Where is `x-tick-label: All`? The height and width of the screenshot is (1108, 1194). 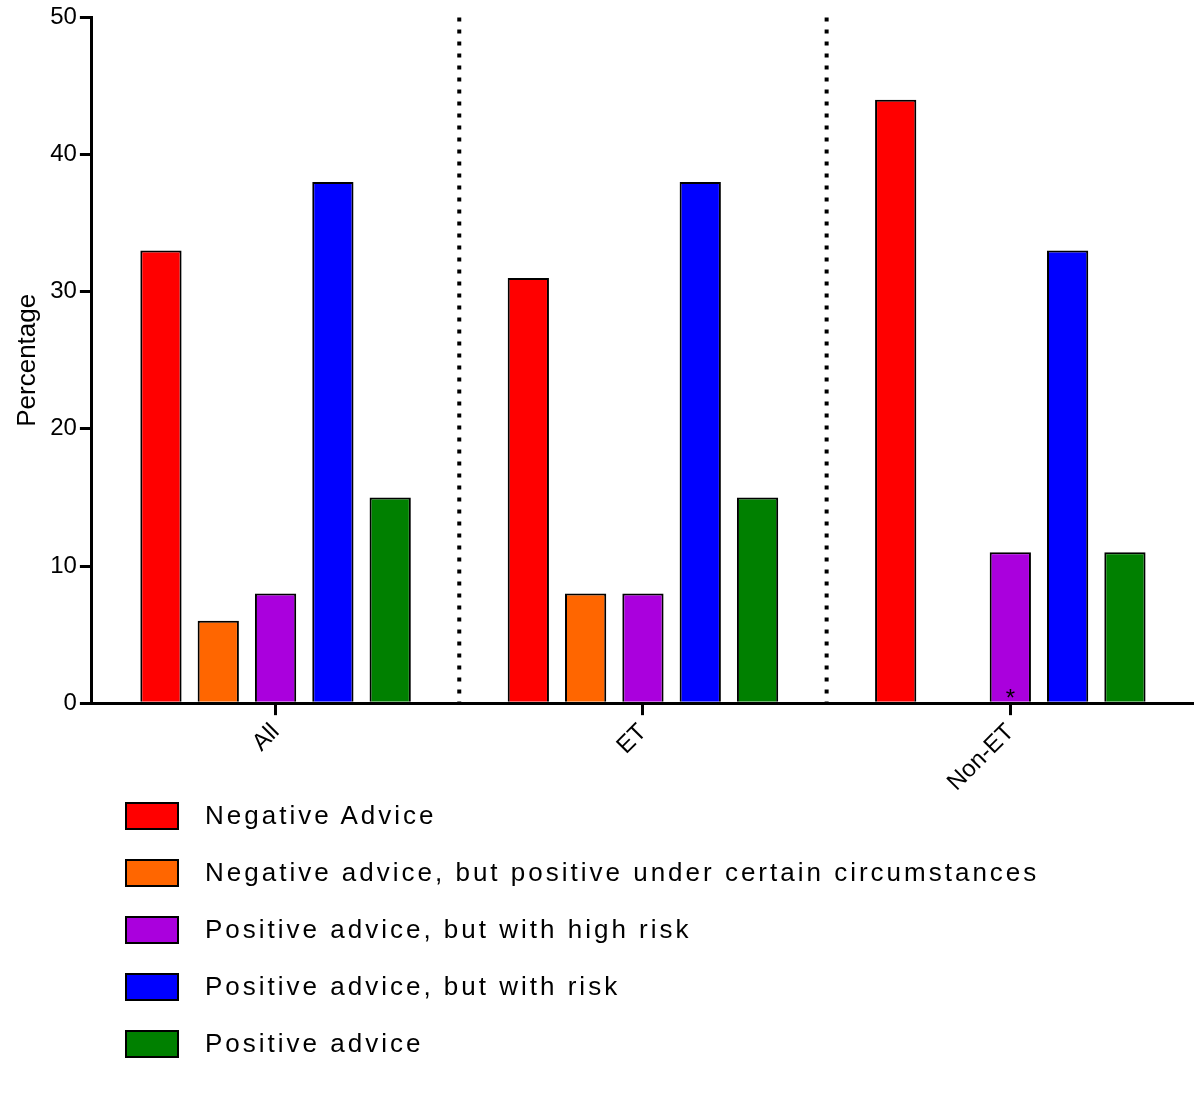 x-tick-label: All is located at coordinates (264, 736).